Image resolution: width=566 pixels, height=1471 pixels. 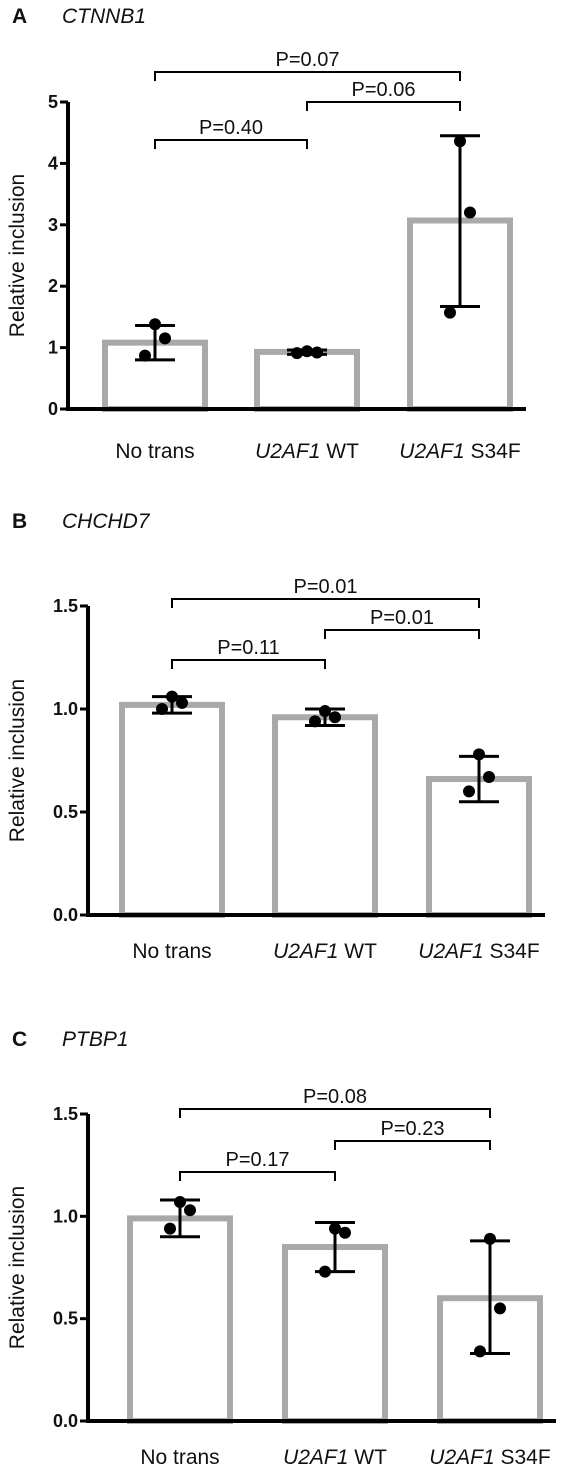 What do you see at coordinates (258, 1160) in the screenshot?
I see `p-value-label: P=0.17` at bounding box center [258, 1160].